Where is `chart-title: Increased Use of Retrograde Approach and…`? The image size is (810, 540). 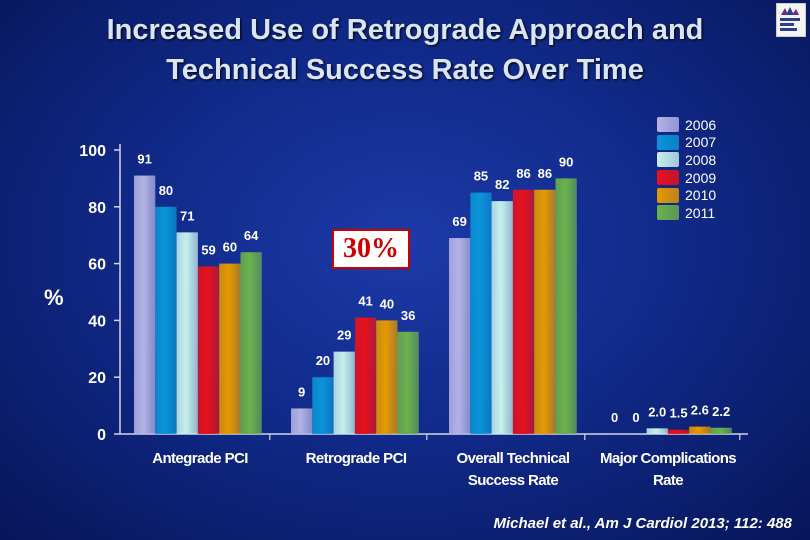
chart-title: Increased Use of Retrograde Approach and… is located at coordinates (405, 50).